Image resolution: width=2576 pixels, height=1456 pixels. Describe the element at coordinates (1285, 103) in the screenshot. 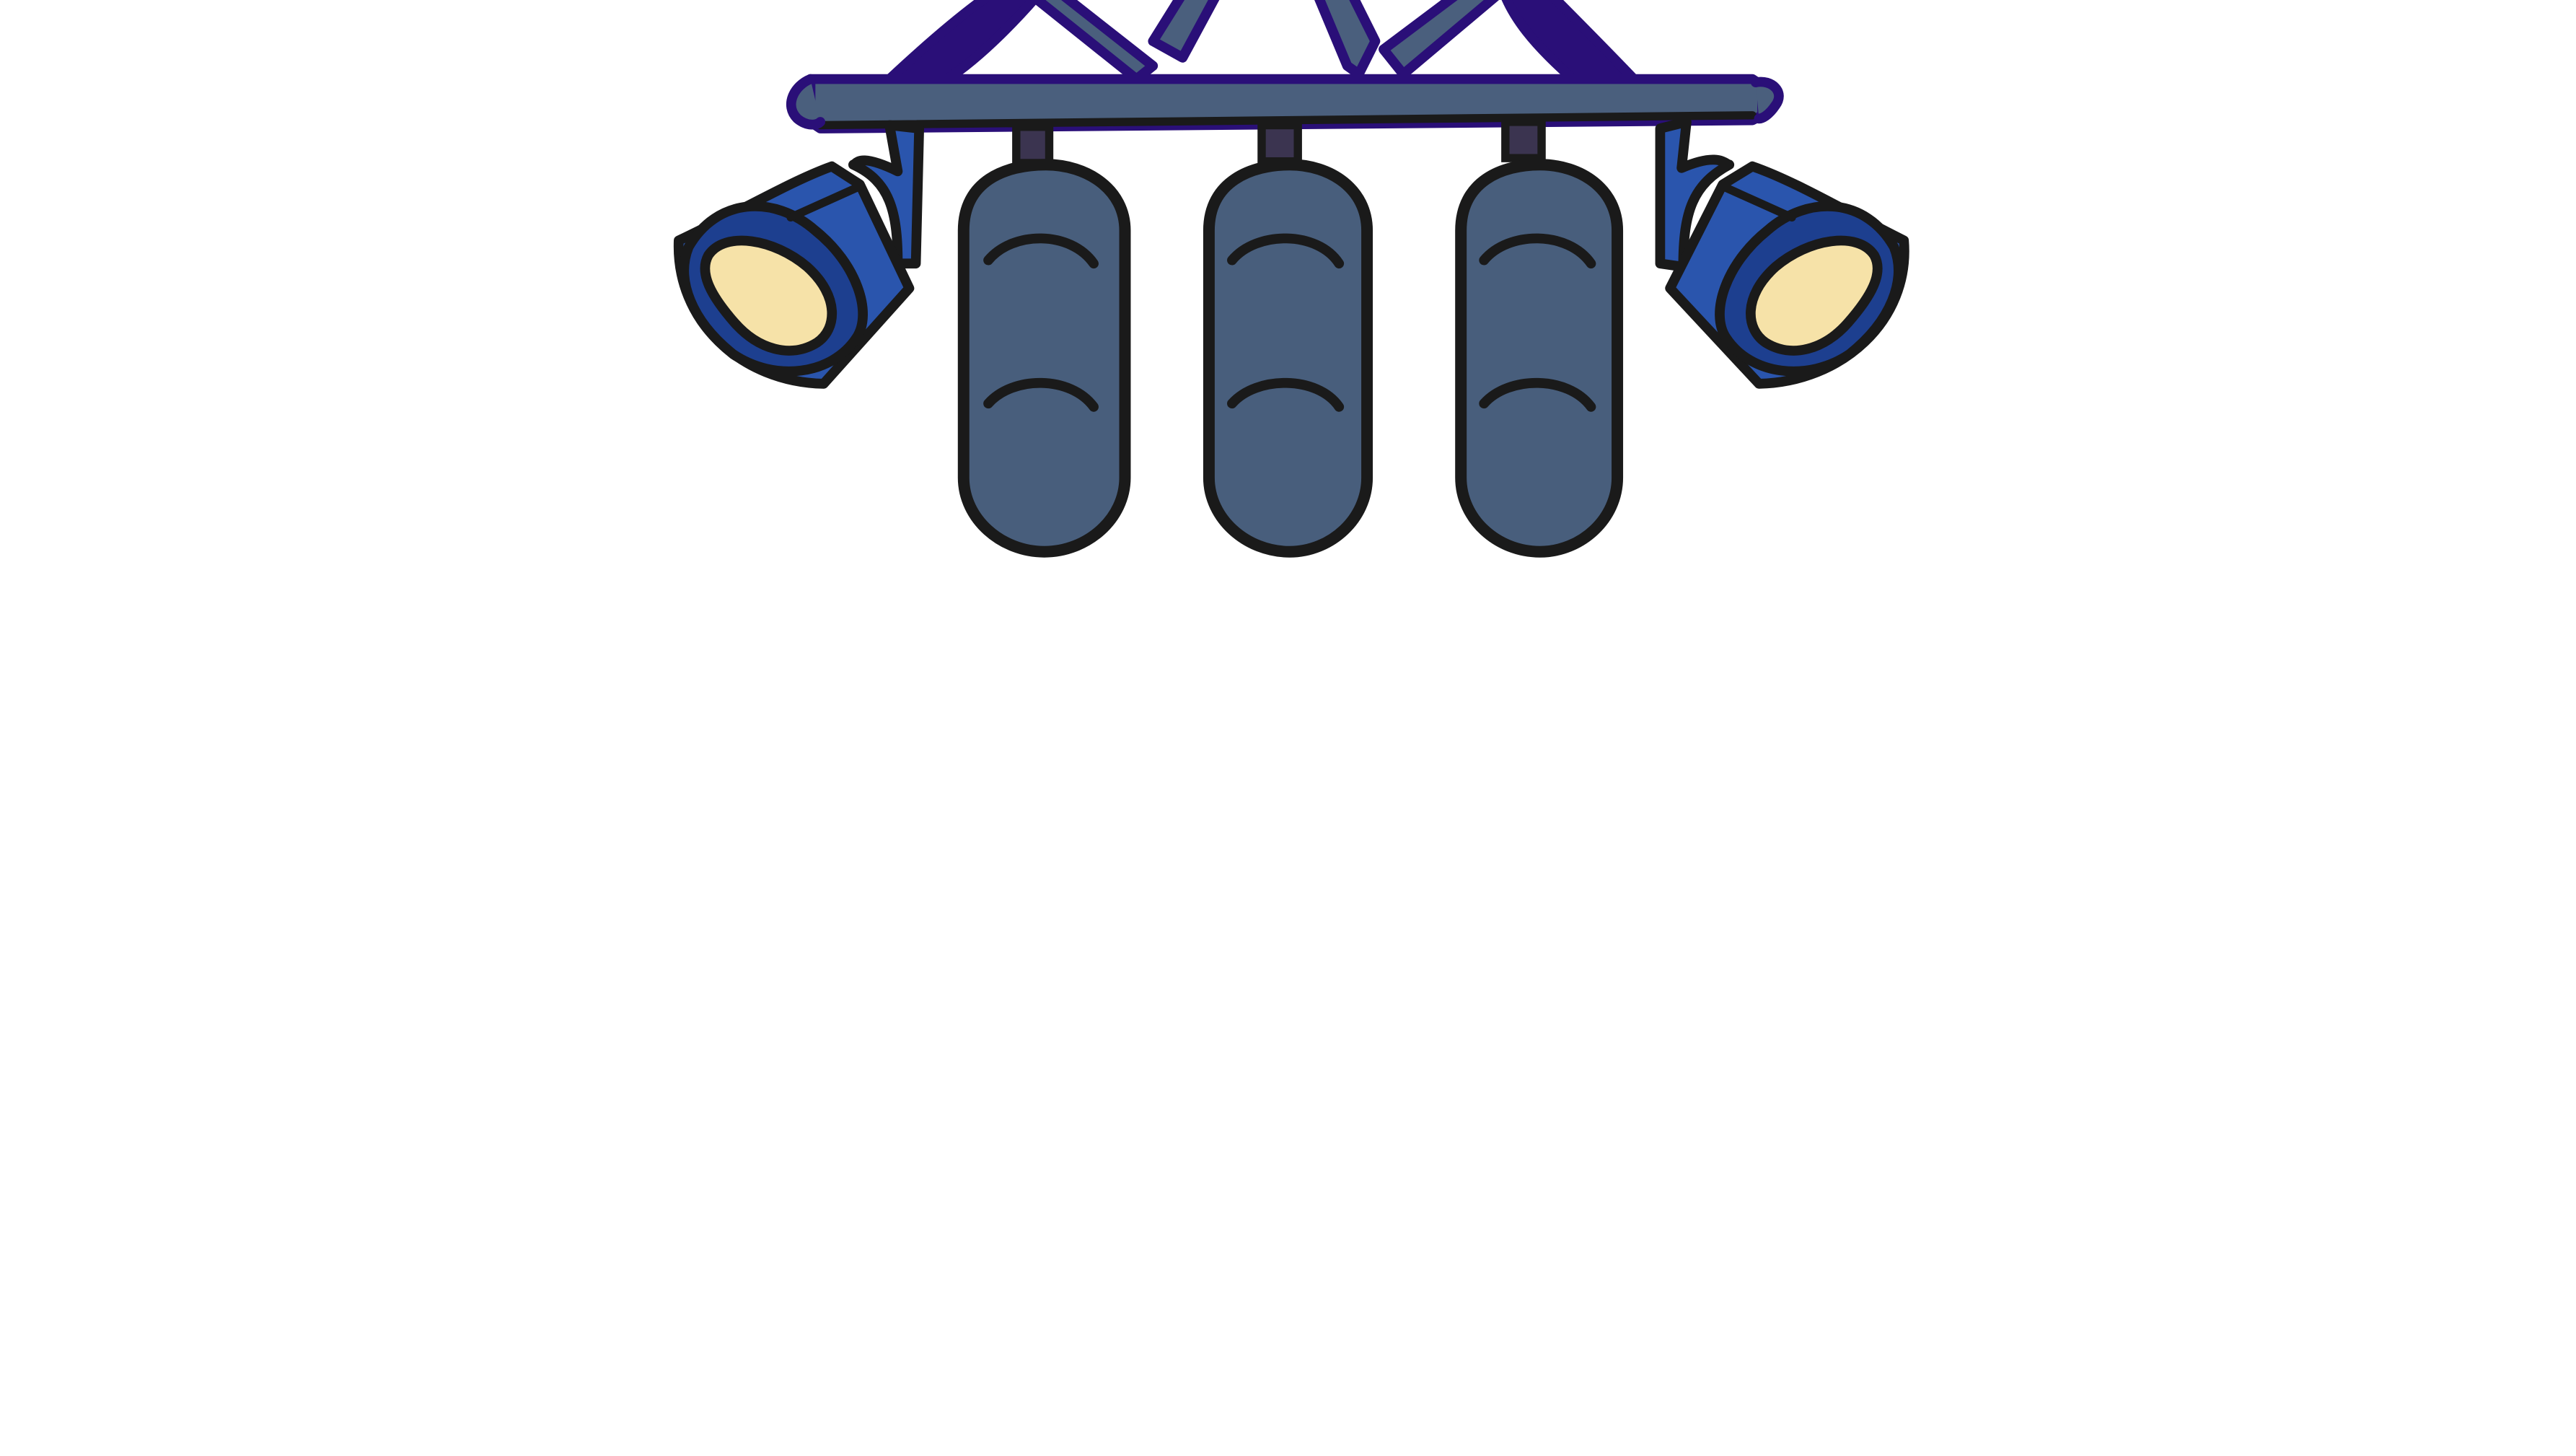

I see `truss-bar` at that location.